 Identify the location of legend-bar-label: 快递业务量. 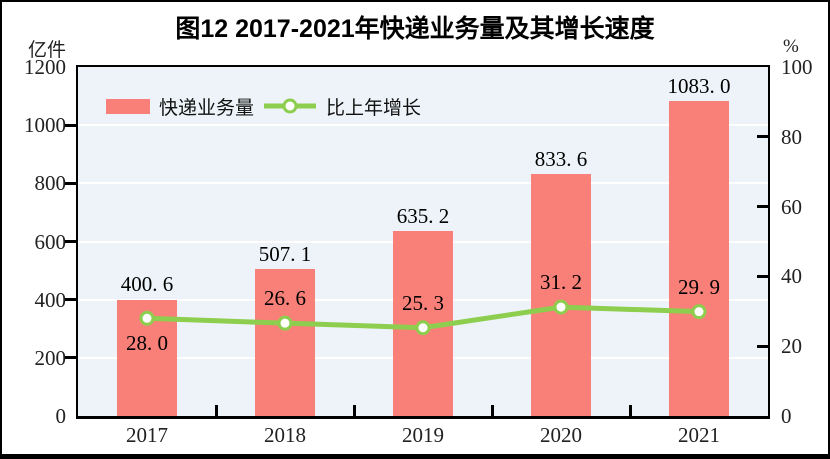
(207, 108).